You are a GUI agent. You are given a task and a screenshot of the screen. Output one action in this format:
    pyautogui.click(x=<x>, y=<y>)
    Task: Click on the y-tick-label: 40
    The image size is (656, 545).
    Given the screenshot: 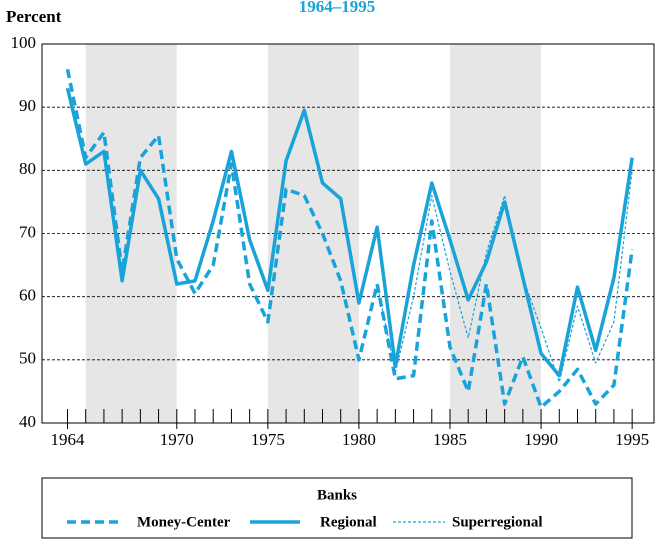 What is the action you would take?
    pyautogui.click(x=27, y=421)
    